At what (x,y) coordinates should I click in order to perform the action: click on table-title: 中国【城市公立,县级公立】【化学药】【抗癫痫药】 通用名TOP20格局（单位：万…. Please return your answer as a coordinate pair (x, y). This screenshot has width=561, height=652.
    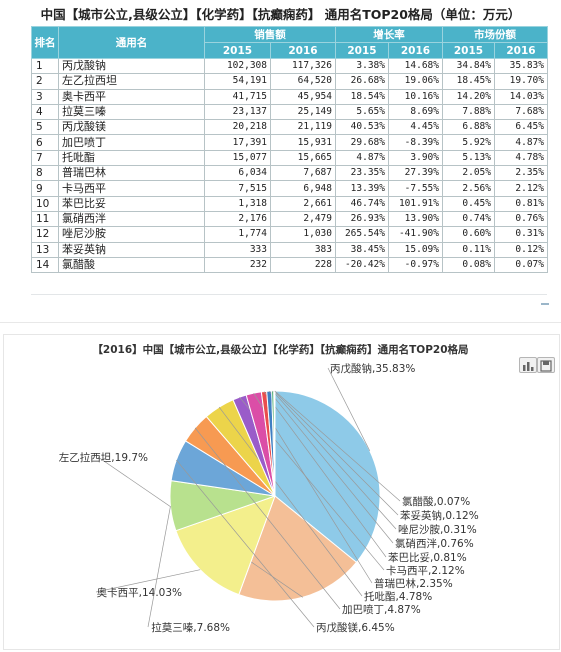
    Looking at the image, I should click on (280, 14).